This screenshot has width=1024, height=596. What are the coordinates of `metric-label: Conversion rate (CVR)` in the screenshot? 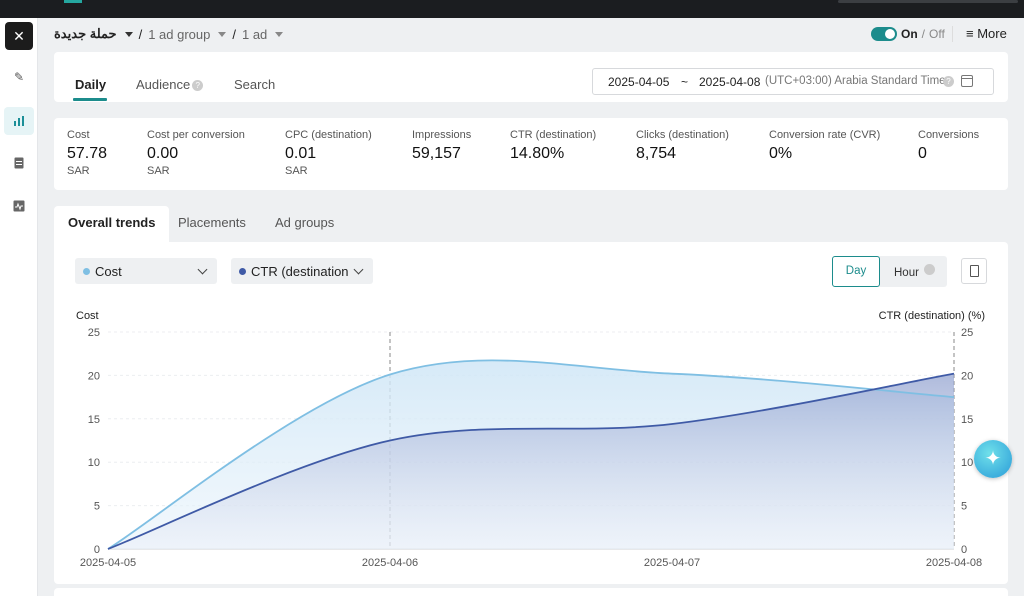 It's located at (825, 135).